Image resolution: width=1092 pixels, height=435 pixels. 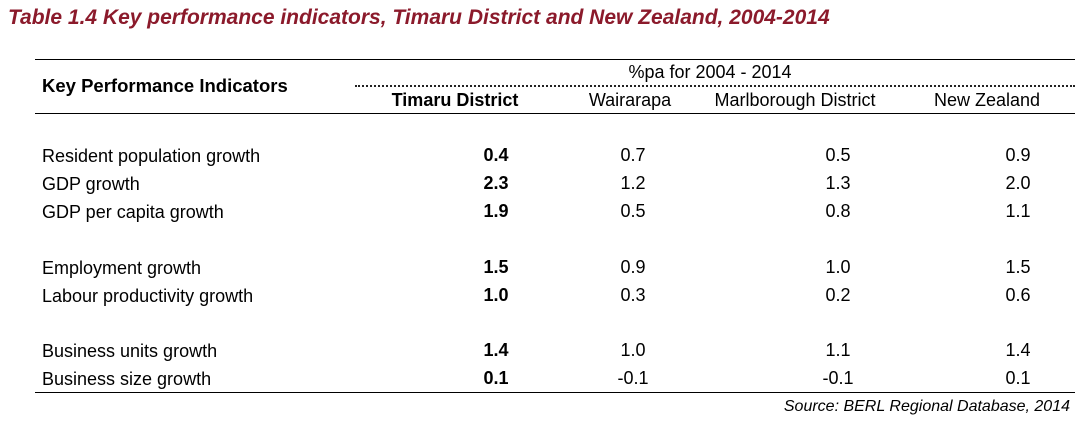 I want to click on cell-wairarapa: 0.5, so click(x=633, y=211).